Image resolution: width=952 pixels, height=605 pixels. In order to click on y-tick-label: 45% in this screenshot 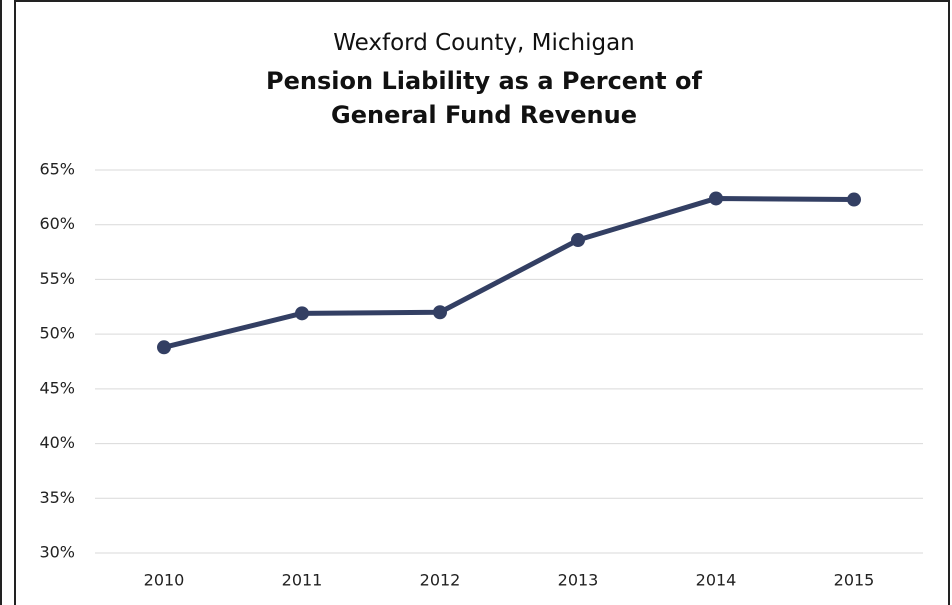, I will do `click(57, 387)`.